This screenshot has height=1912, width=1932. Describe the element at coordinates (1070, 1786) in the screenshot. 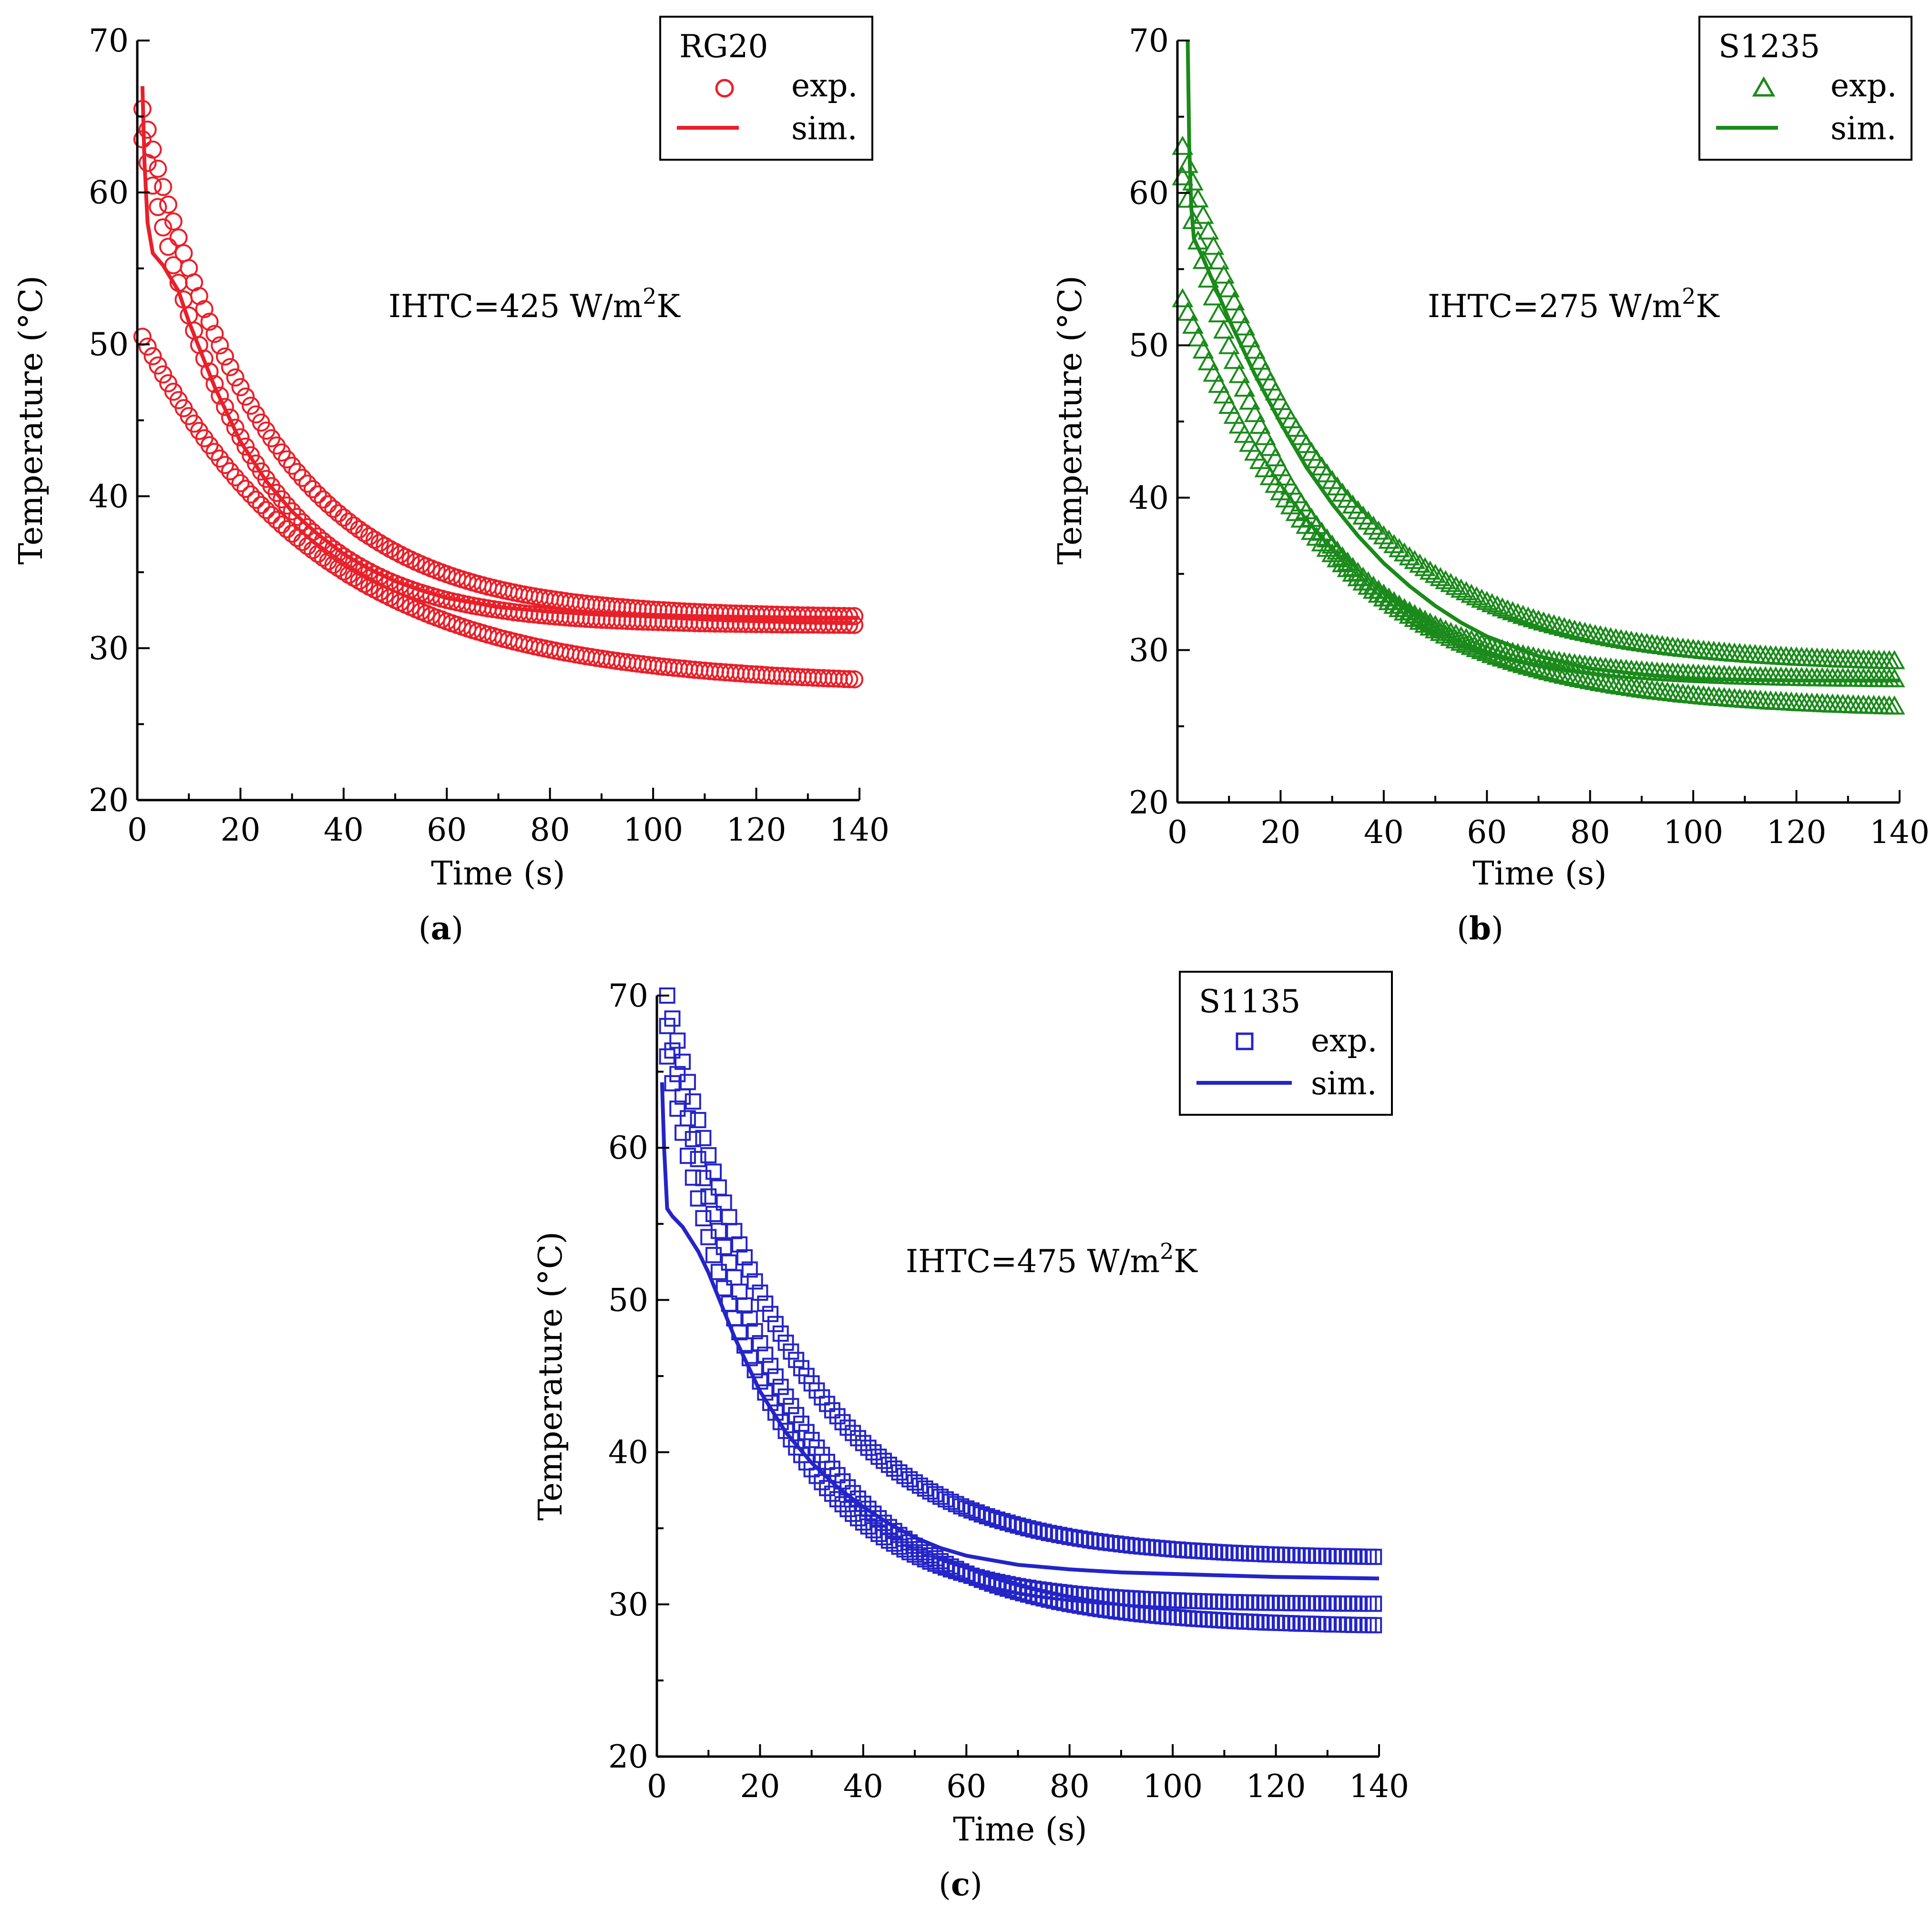

I see `x-tick-label: 80` at that location.